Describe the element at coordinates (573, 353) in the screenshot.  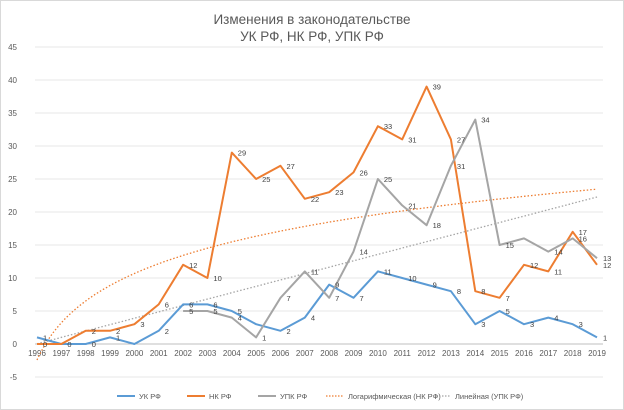
I see `x-tick-label: 2018` at that location.